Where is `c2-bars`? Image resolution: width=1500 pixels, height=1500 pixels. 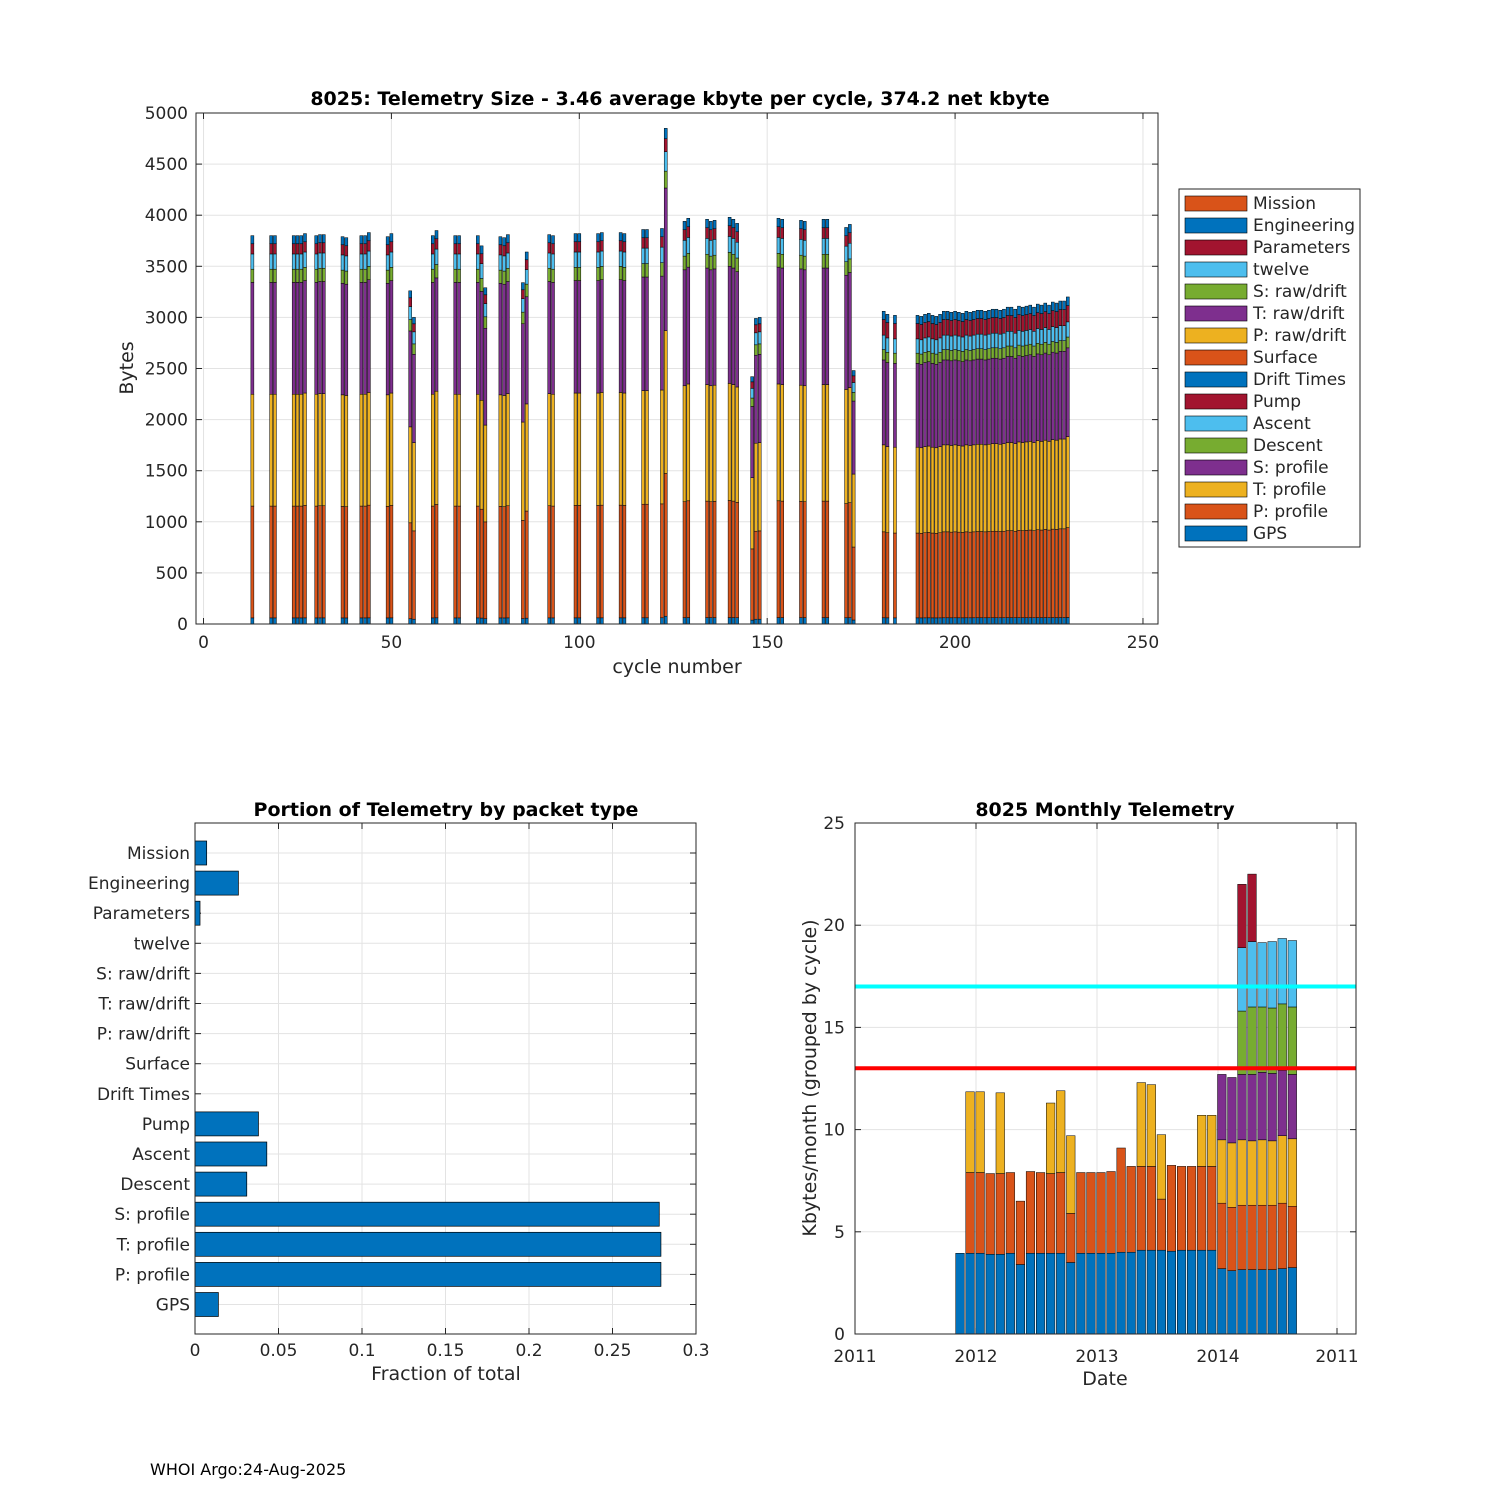 c2-bars is located at coordinates (428, 1078).